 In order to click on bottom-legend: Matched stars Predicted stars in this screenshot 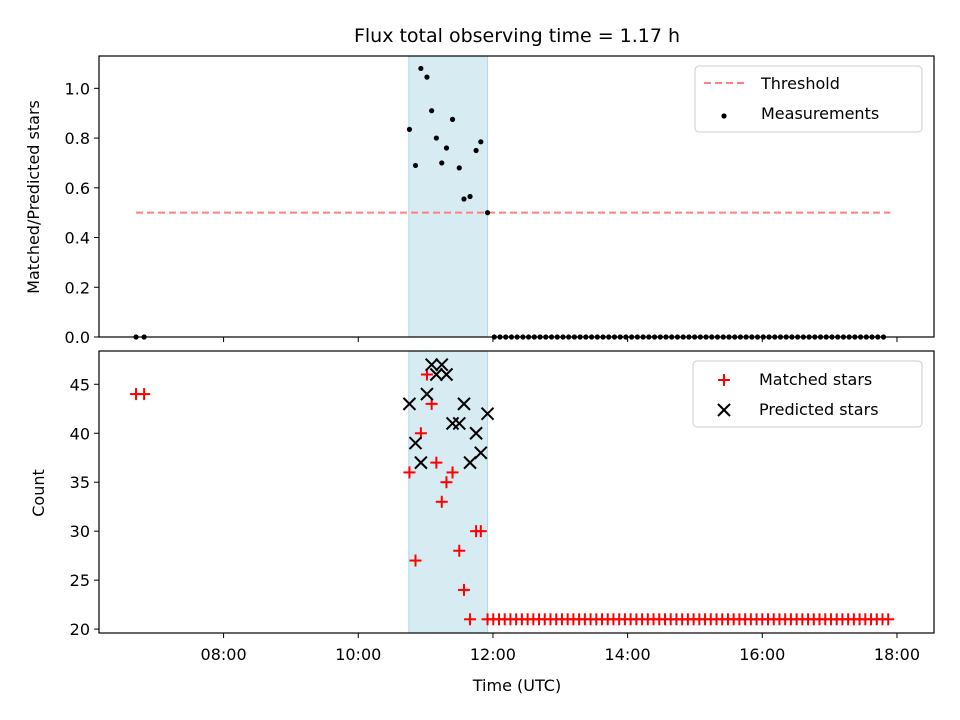, I will do `click(807, 394)`.